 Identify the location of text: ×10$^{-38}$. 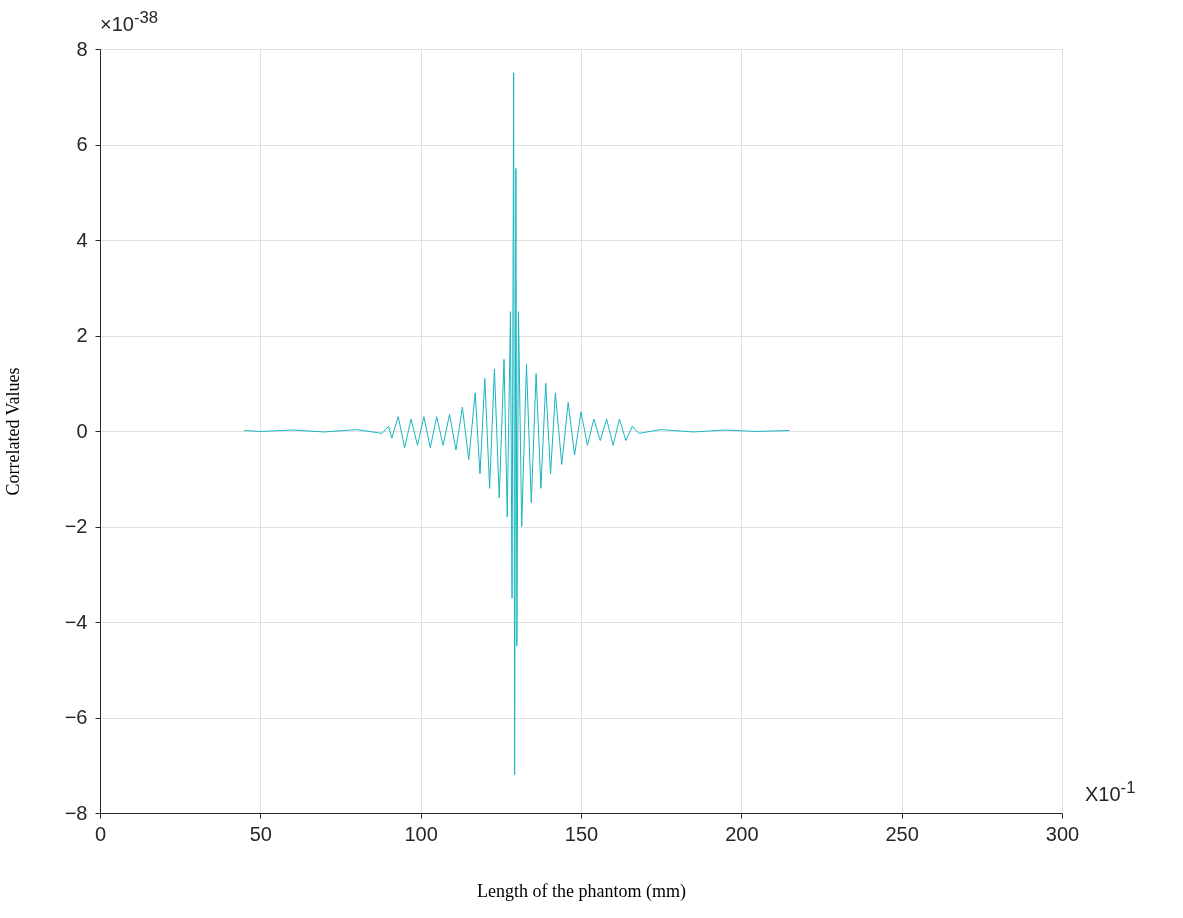
(129, 22).